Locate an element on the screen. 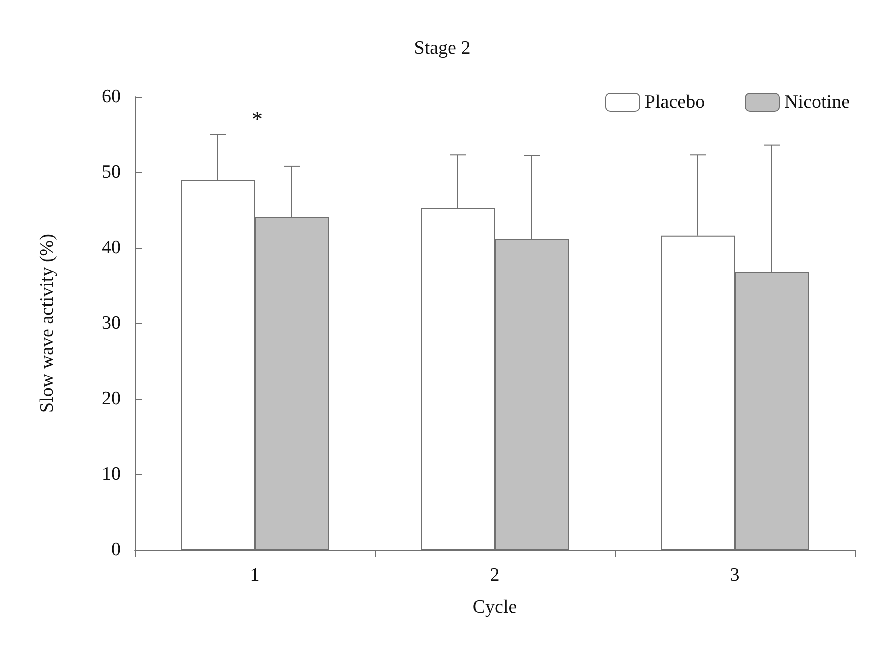  y-tick-label: 0 is located at coordinates (116, 550).